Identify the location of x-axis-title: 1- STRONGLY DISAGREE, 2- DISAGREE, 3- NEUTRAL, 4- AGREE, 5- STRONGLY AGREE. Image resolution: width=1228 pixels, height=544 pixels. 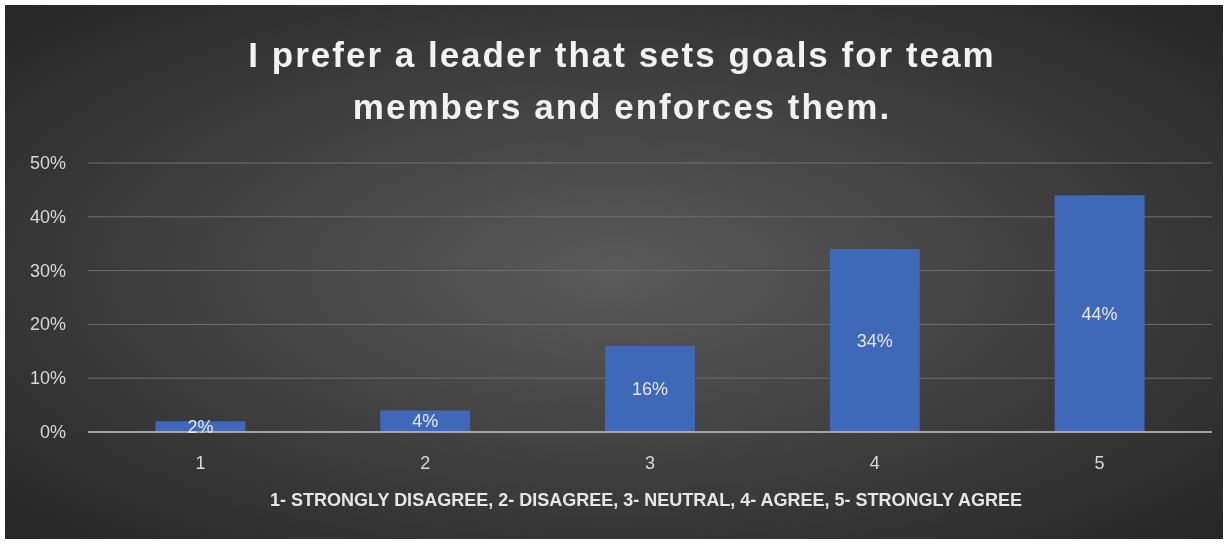
(646, 500).